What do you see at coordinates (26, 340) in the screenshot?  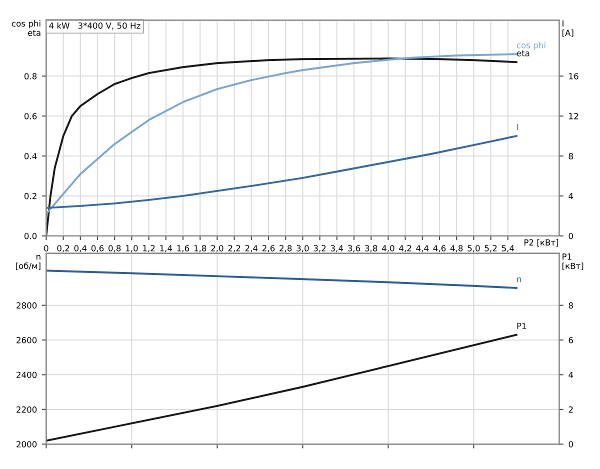 I see `y-tick-label: 2600` at bounding box center [26, 340].